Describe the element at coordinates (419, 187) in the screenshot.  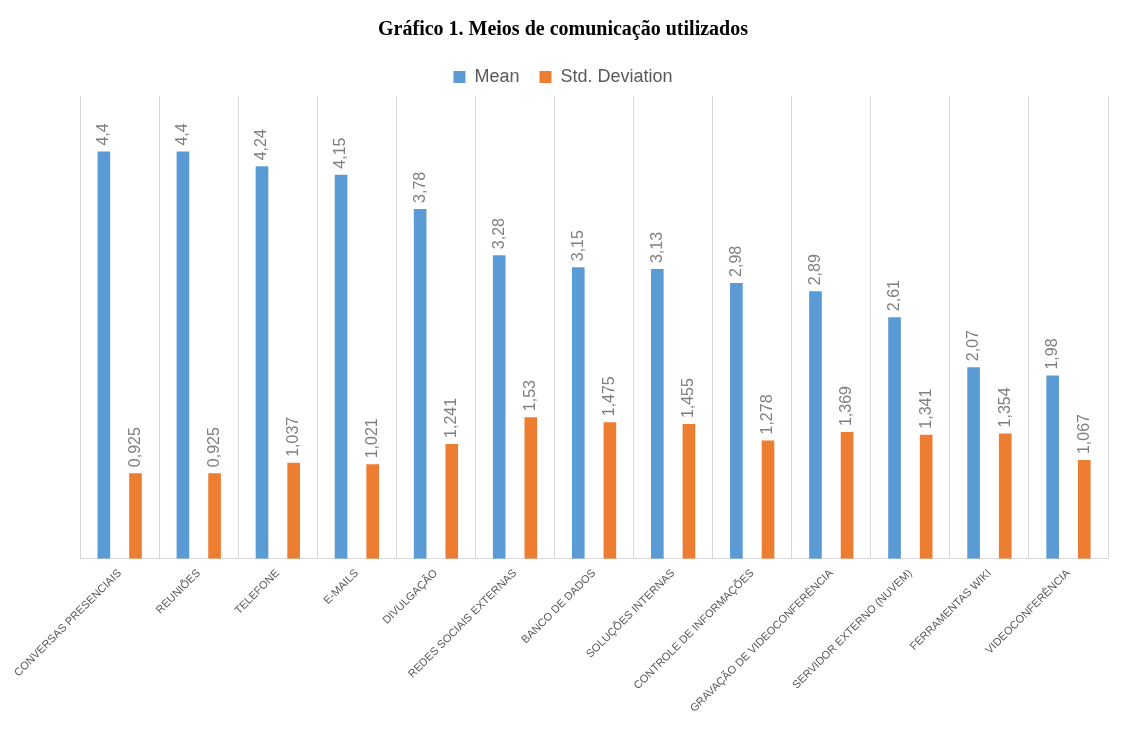
I see `data-label: 3,78` at that location.